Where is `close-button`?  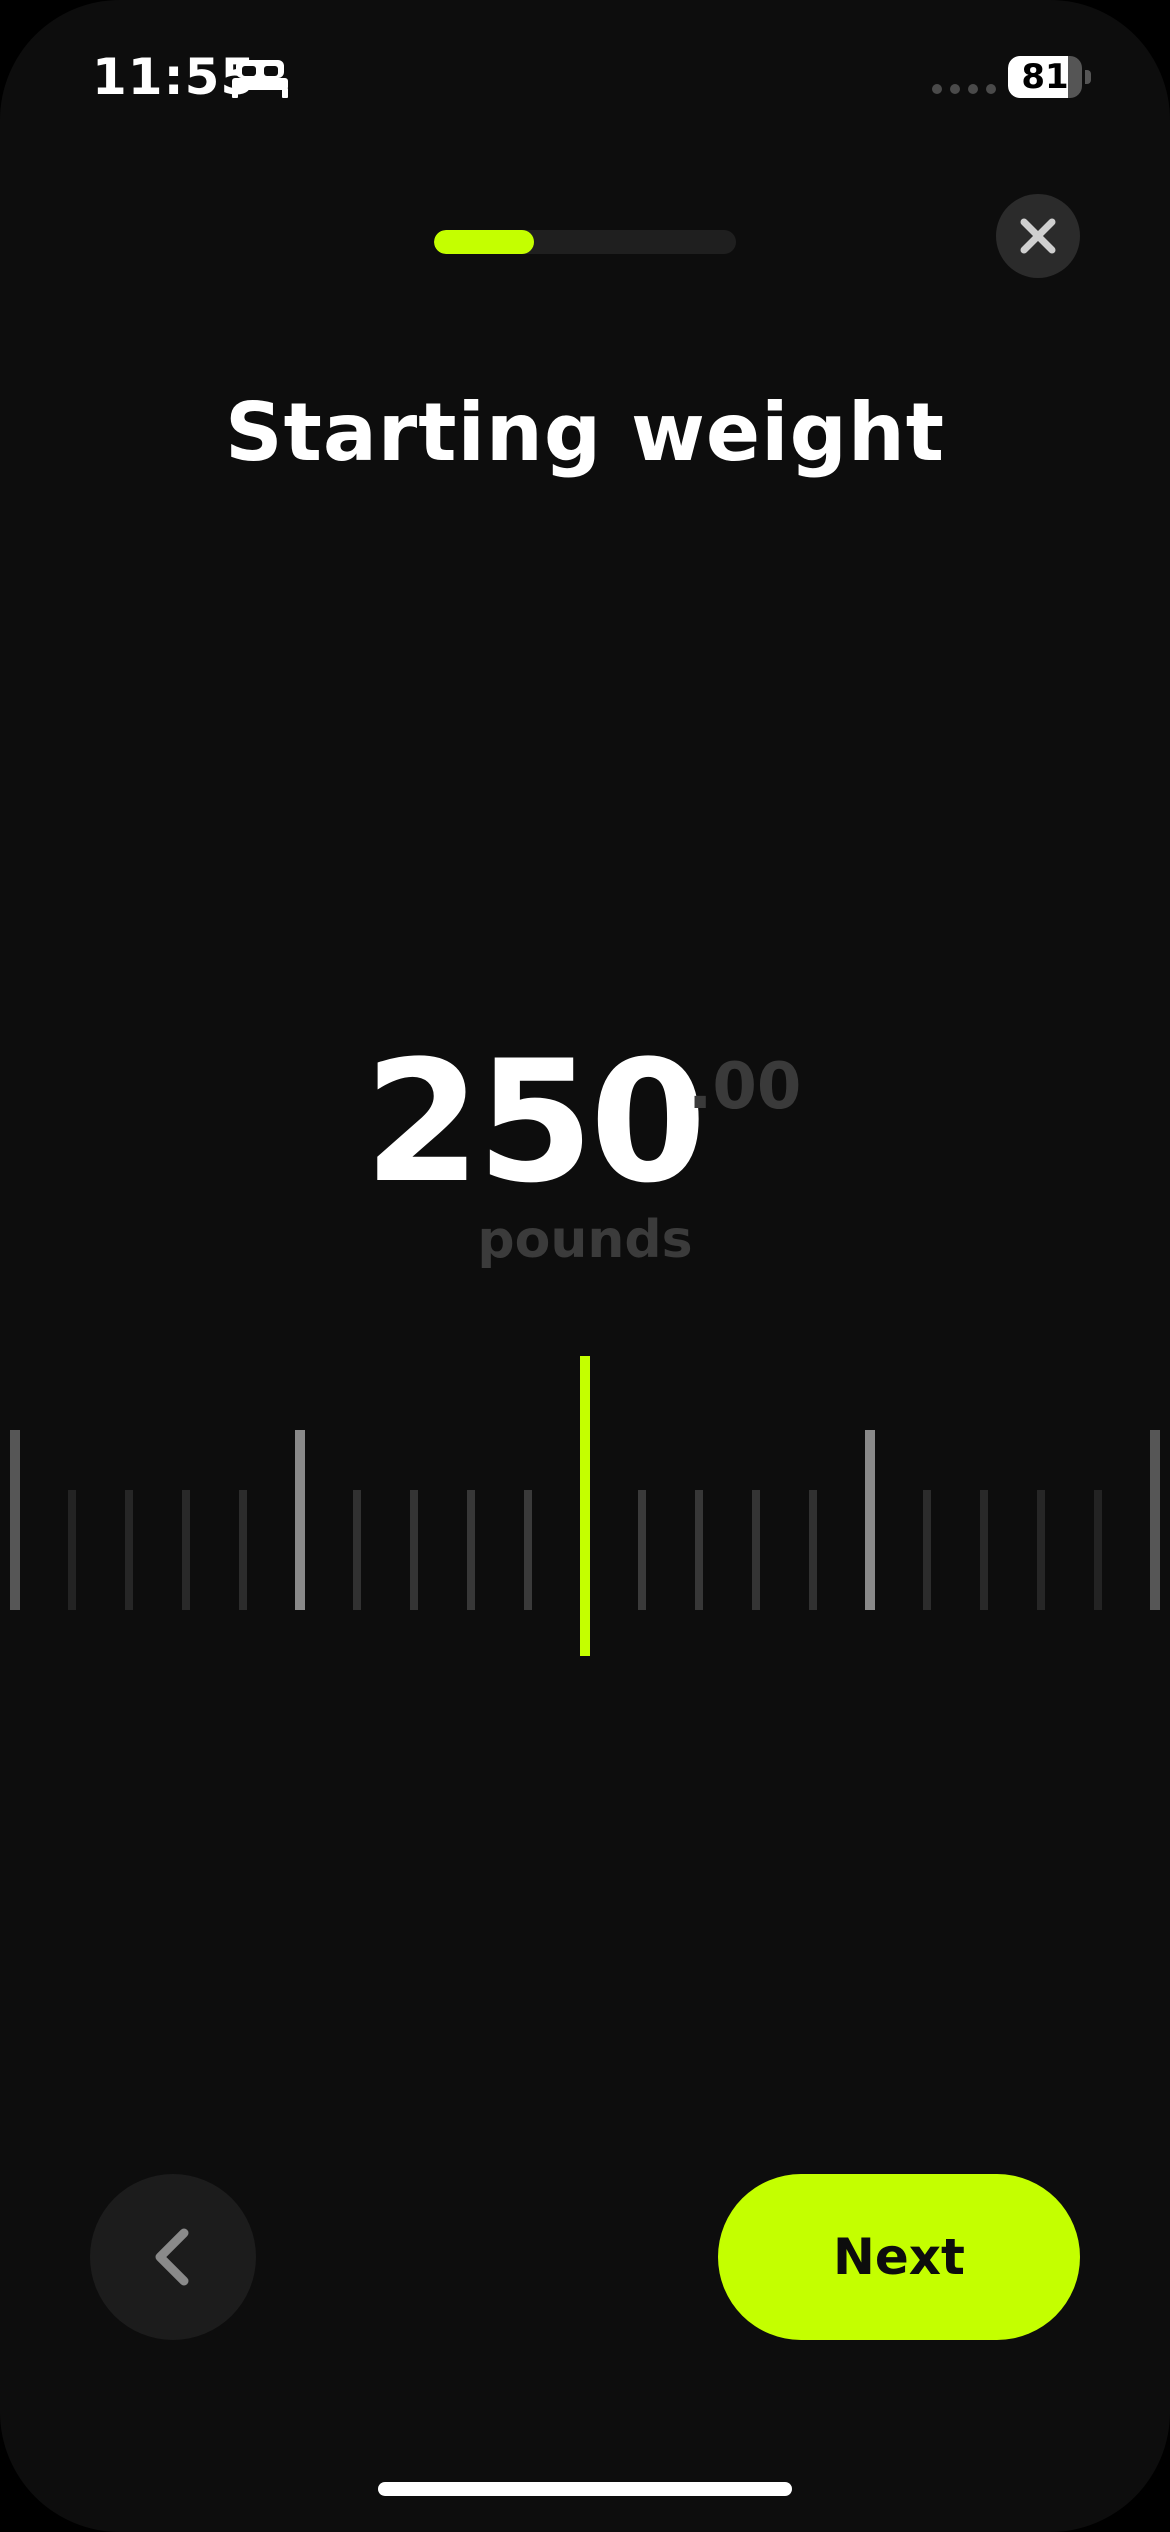
close-button is located at coordinates (1038, 236).